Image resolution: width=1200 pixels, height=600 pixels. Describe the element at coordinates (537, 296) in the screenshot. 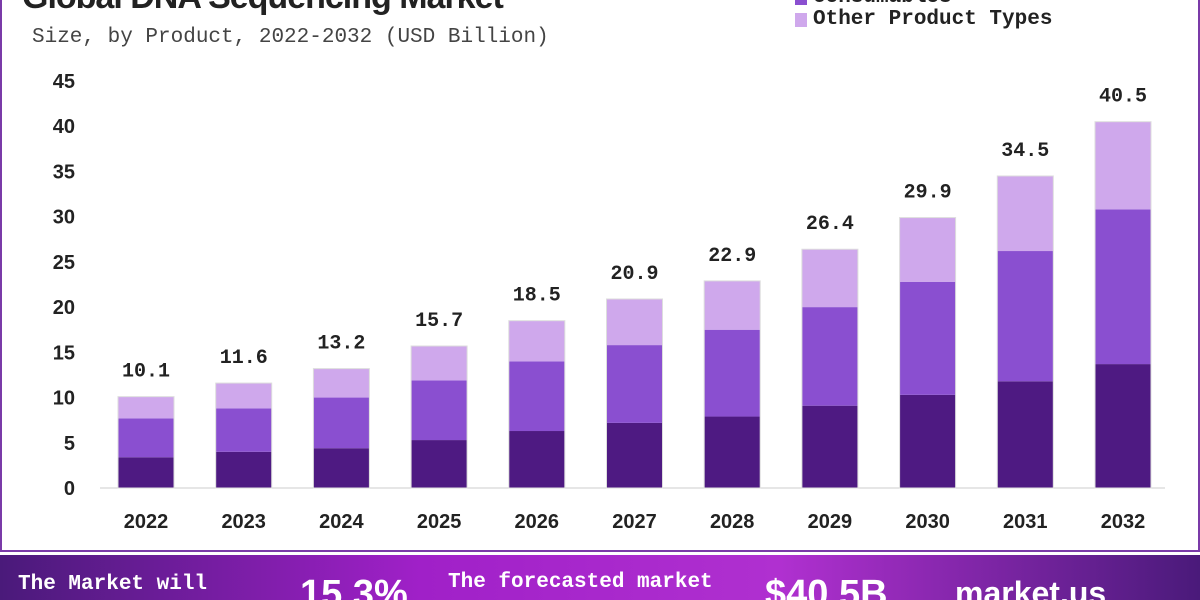

I see `total-label: 18.5` at that location.